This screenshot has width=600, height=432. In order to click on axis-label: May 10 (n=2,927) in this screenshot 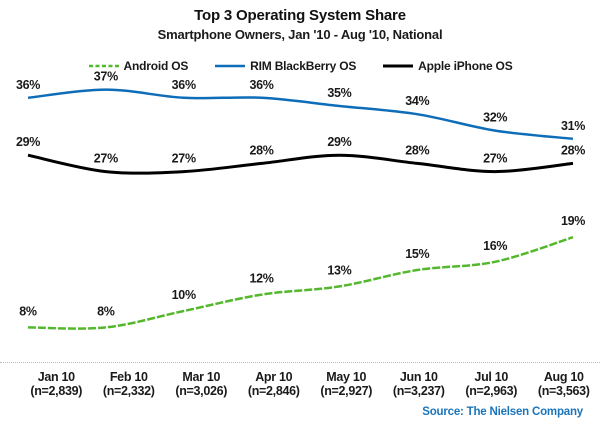, I will do `click(346, 384)`.